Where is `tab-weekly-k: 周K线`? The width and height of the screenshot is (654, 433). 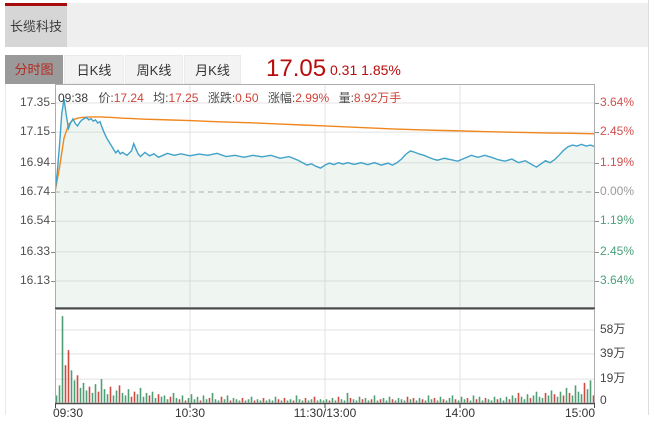
tab-weekly-k: 周K线 is located at coordinates (154, 69).